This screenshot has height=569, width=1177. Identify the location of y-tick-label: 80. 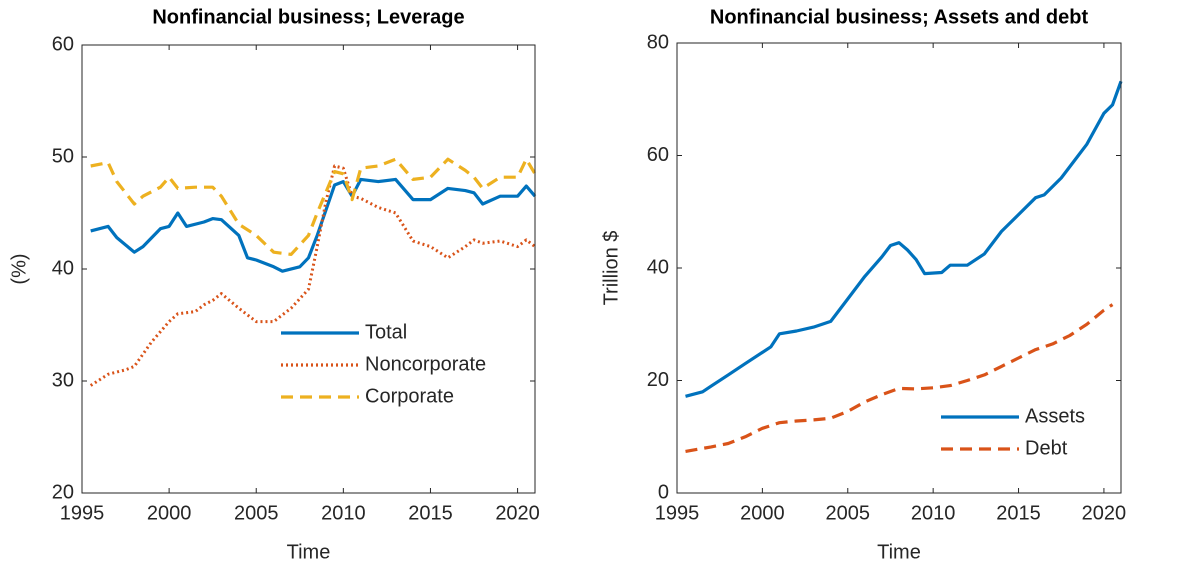
(658, 42).